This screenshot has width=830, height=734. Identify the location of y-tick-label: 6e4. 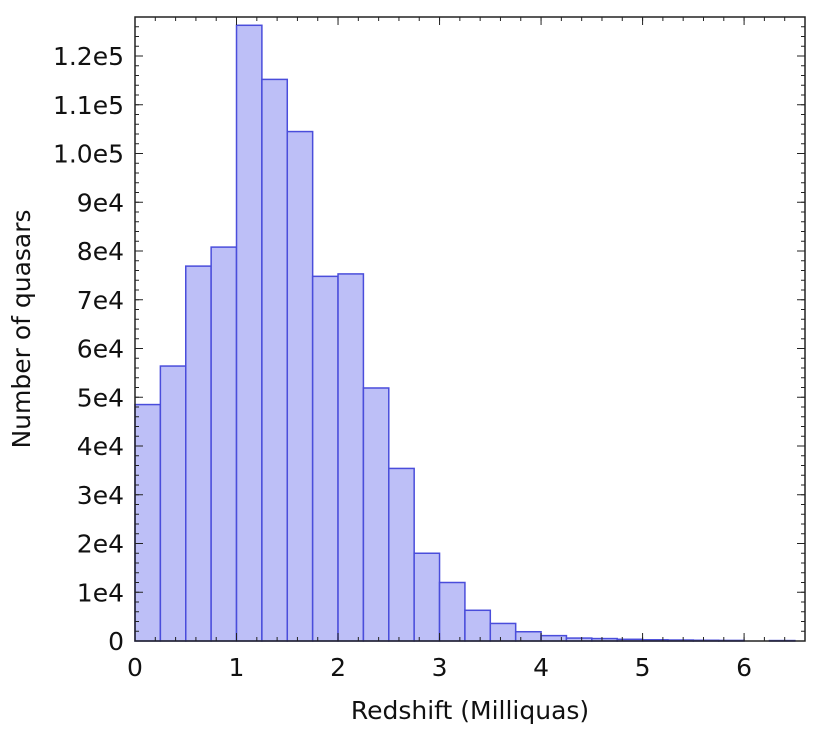
(100, 349).